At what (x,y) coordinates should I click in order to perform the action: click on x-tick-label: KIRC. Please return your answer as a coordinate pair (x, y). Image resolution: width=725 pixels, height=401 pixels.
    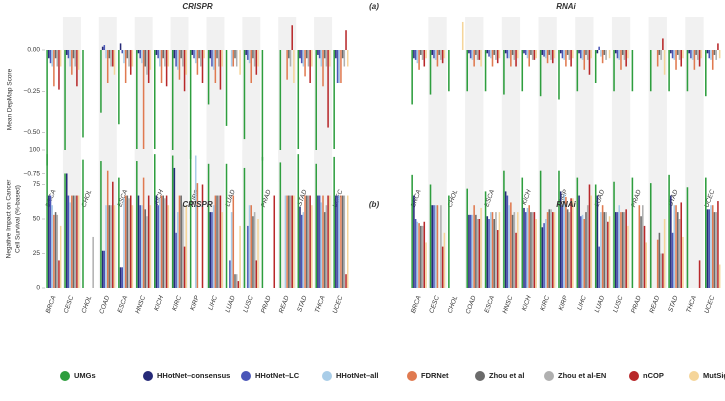
    Looking at the image, I should click on (177, 303).